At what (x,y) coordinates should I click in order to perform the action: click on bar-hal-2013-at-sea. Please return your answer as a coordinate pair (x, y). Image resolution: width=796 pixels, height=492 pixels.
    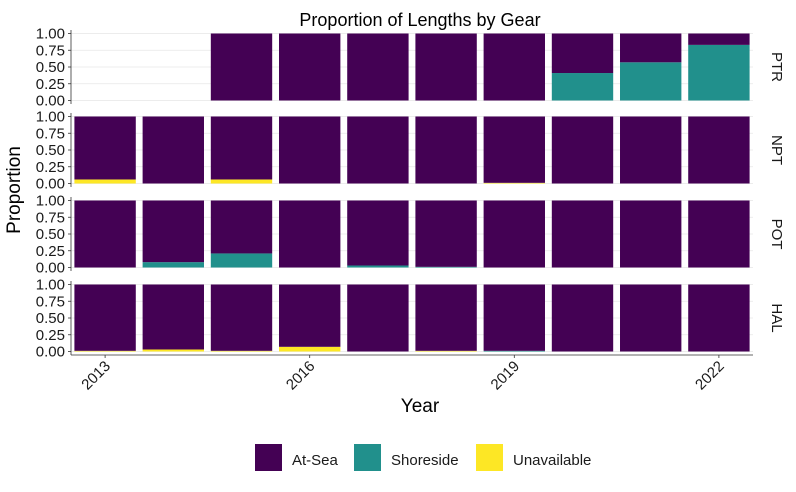
    Looking at the image, I should click on (105, 317).